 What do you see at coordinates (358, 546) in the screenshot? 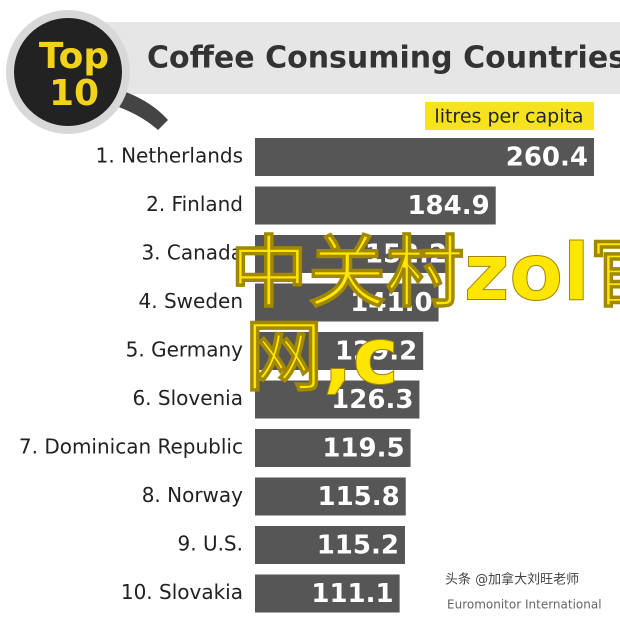
I see `value-label: 115.2` at bounding box center [358, 546].